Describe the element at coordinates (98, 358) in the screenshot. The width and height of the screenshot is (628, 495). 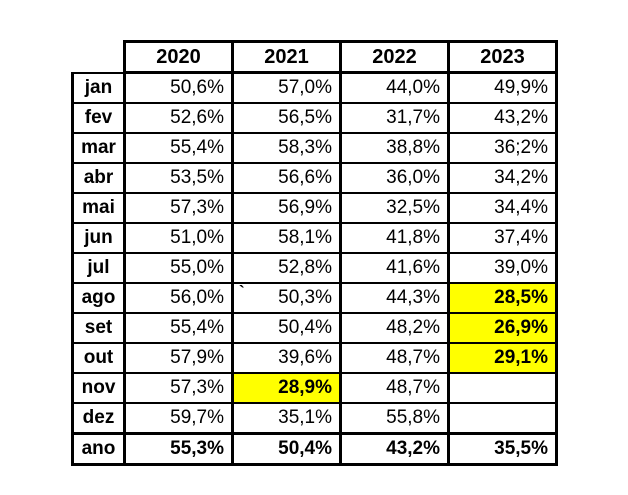
I see `month-label-out: out` at that location.